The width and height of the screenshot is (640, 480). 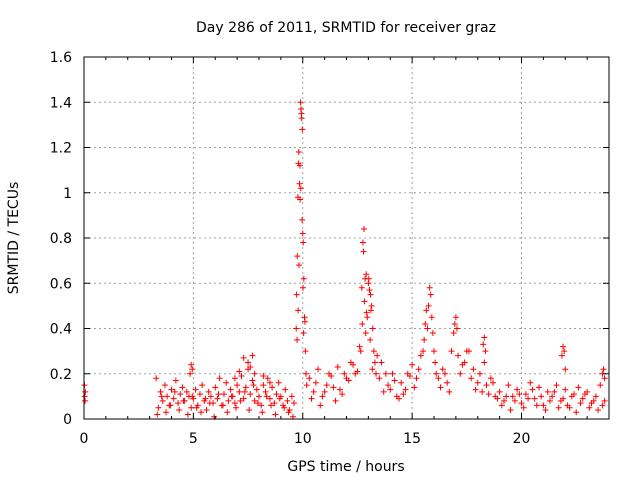 What do you see at coordinates (61, 149) in the screenshot?
I see `y-tick-label: 1.2` at bounding box center [61, 149].